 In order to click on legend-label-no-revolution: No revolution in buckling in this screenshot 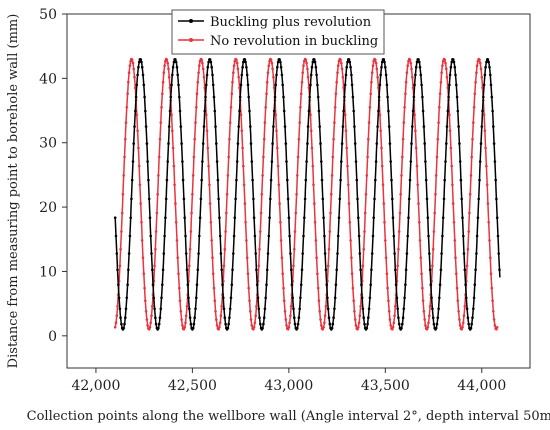, I will do `click(294, 41)`.